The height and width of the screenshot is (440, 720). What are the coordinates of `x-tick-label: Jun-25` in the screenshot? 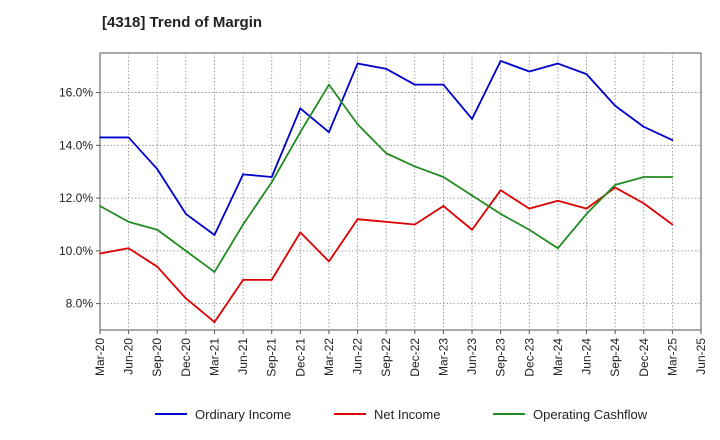 It's located at (701, 356).